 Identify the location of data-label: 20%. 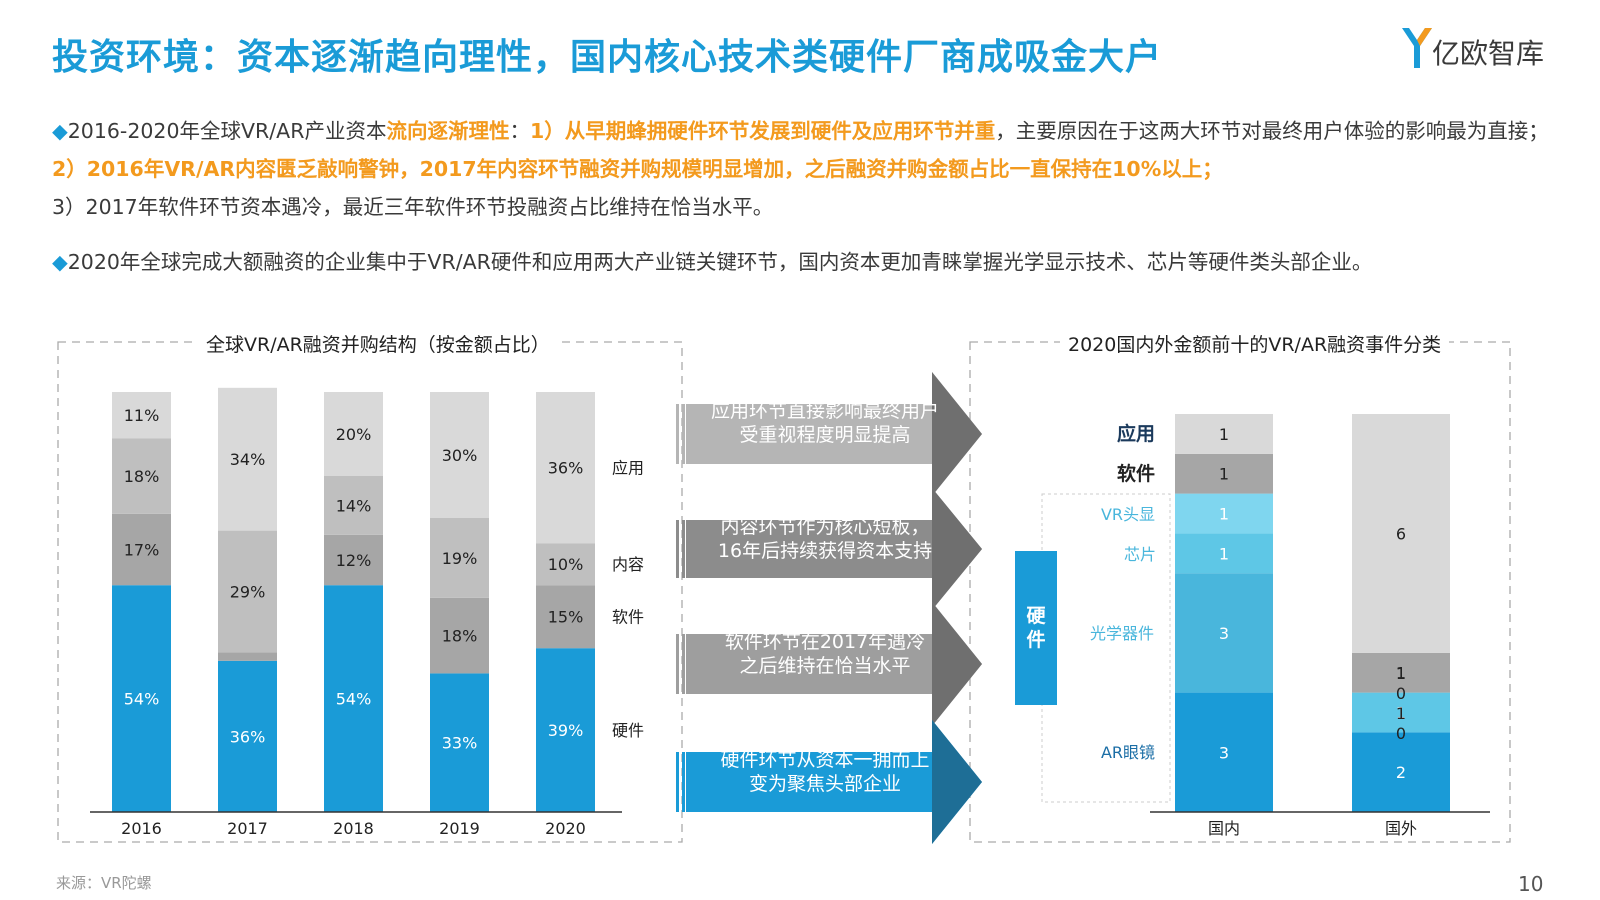
(354, 434).